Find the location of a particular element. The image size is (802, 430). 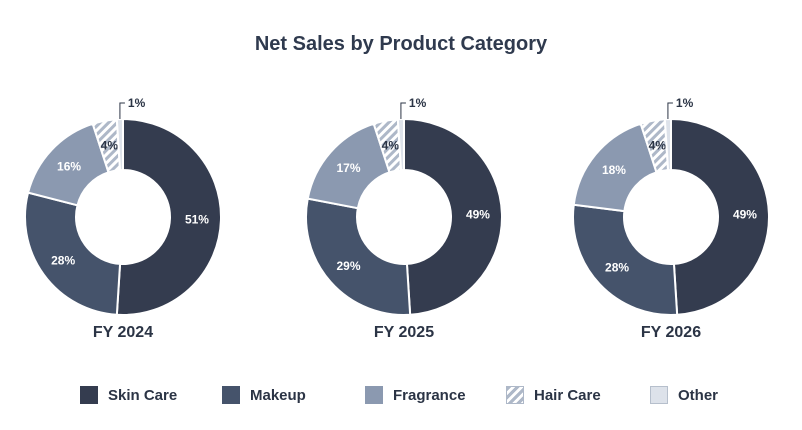

legend-swatch-hair-care is located at coordinates (515, 395).